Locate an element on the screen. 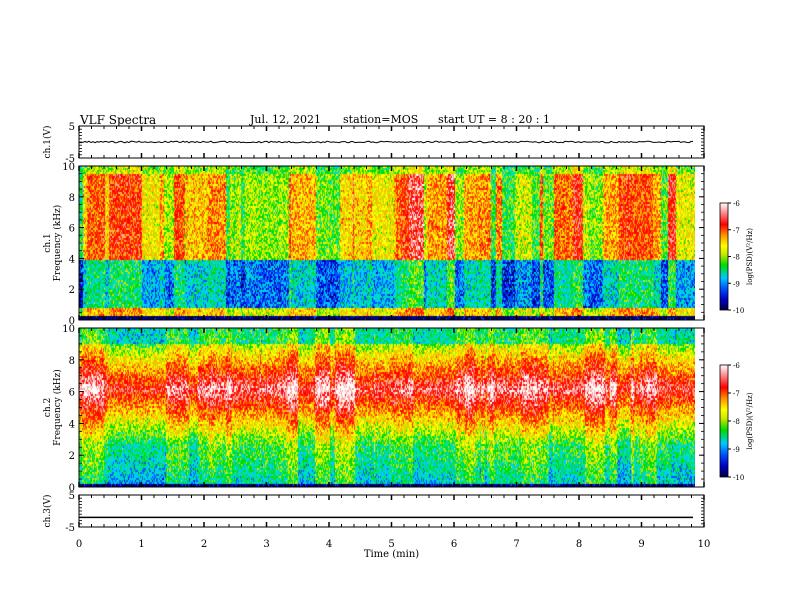 This screenshot has width=792, height=612. waveform-line-ch1 is located at coordinates (386, 142).